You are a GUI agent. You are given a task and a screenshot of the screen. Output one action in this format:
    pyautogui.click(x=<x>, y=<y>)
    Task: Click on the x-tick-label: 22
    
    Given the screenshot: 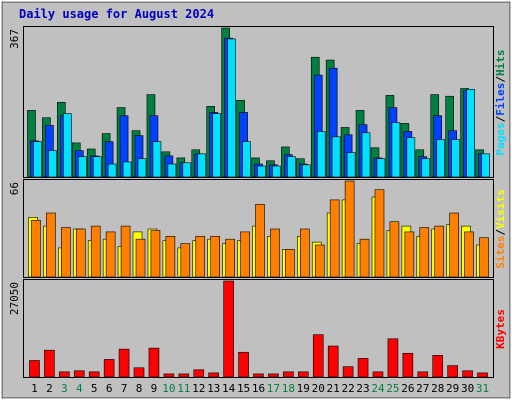 What is the action you would take?
    pyautogui.click(x=347, y=388)
    